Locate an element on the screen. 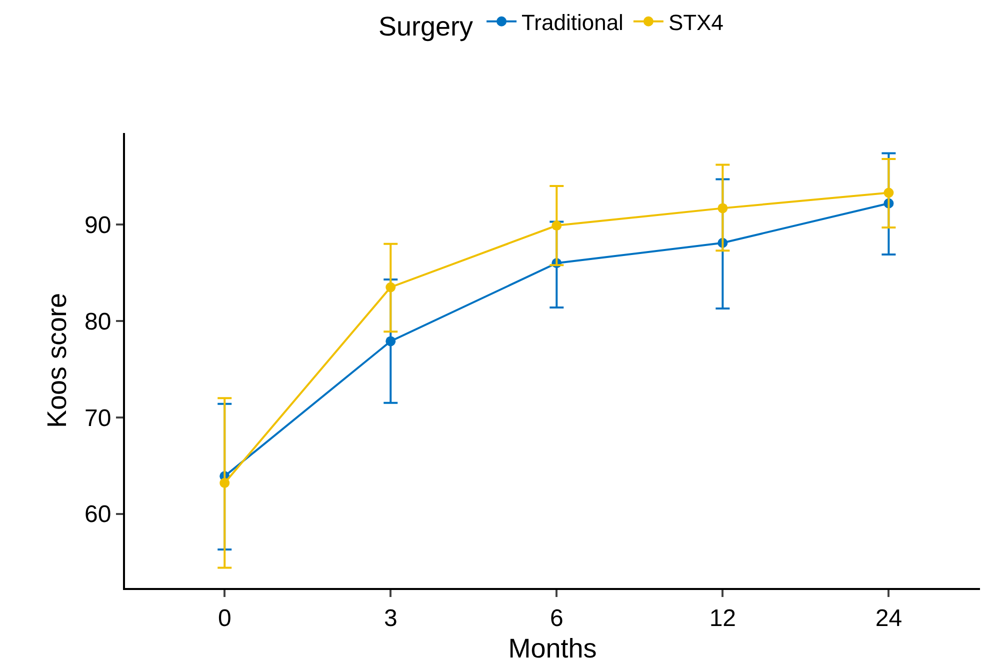 The height and width of the screenshot is (671, 981). y-axis-title: Koos score is located at coordinates (57, 360).